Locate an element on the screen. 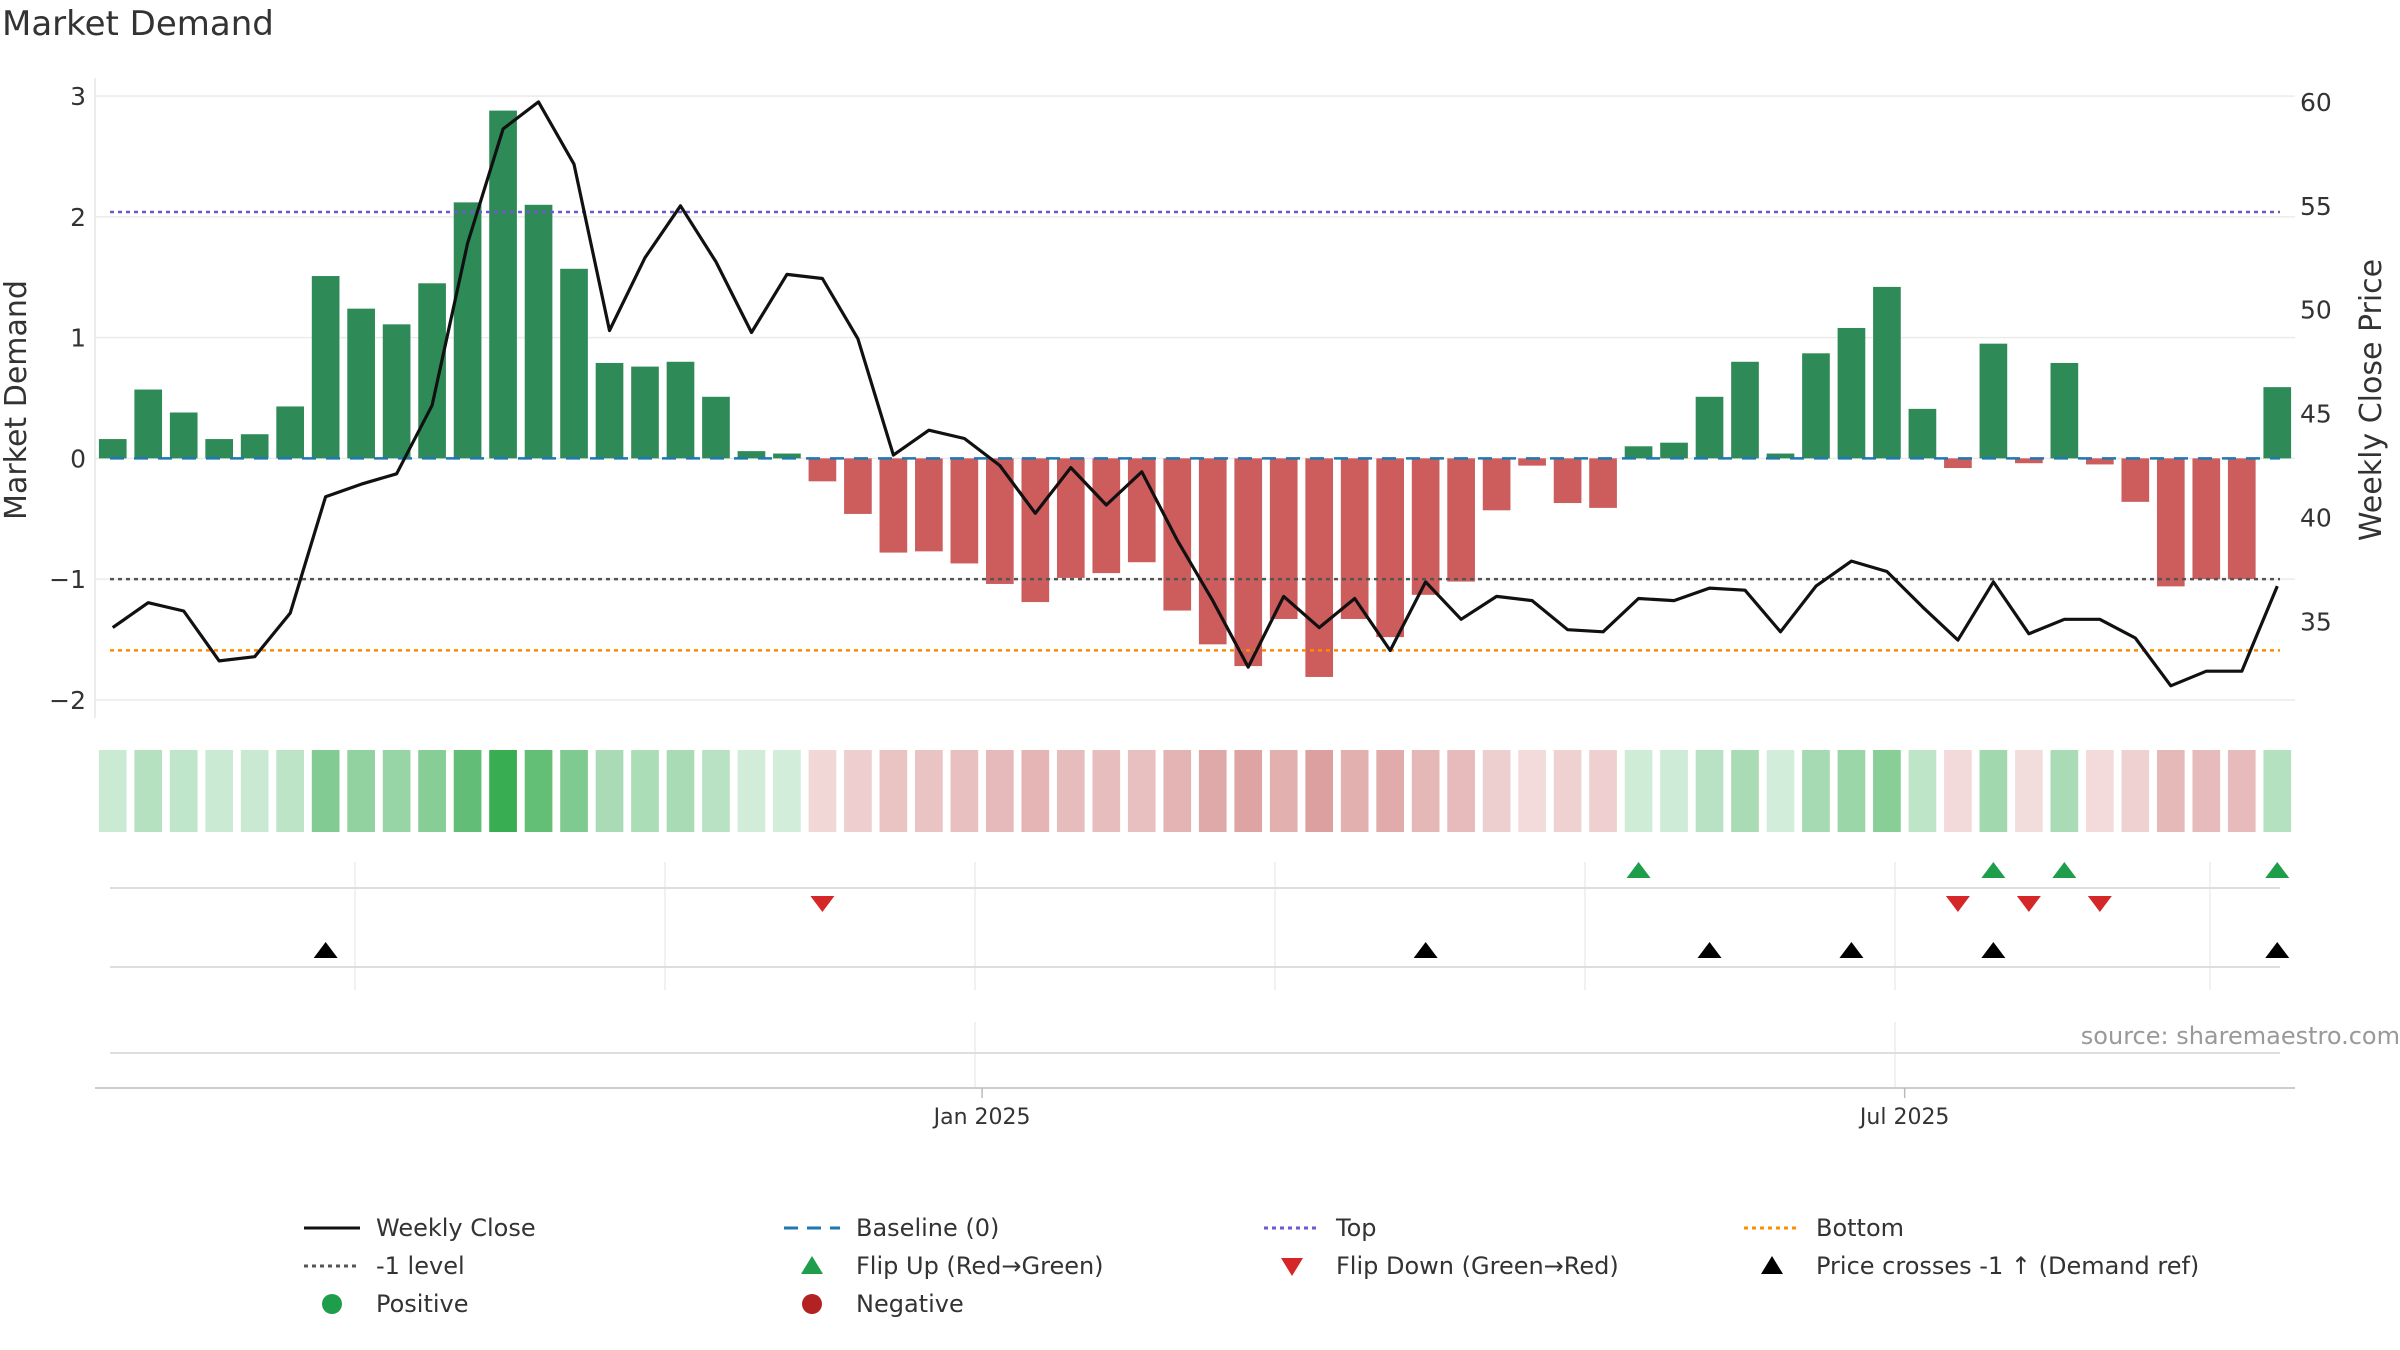 The height and width of the screenshot is (1350, 2400). line-dotted-icon is located at coordinates (332, 1266).